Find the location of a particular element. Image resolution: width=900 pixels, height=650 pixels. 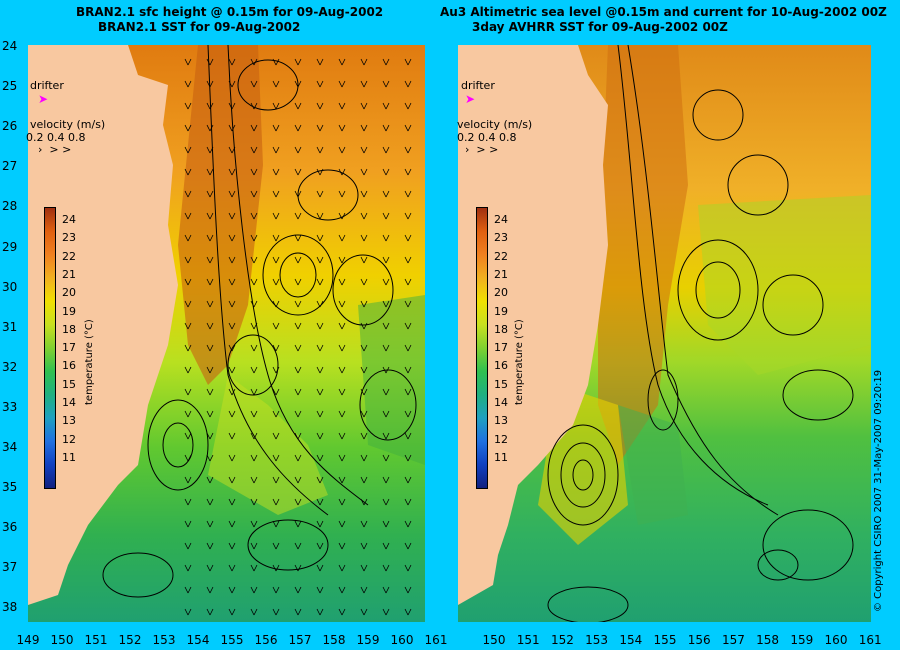

colorbar-tick-label: 12 is located at coordinates (501, 439).